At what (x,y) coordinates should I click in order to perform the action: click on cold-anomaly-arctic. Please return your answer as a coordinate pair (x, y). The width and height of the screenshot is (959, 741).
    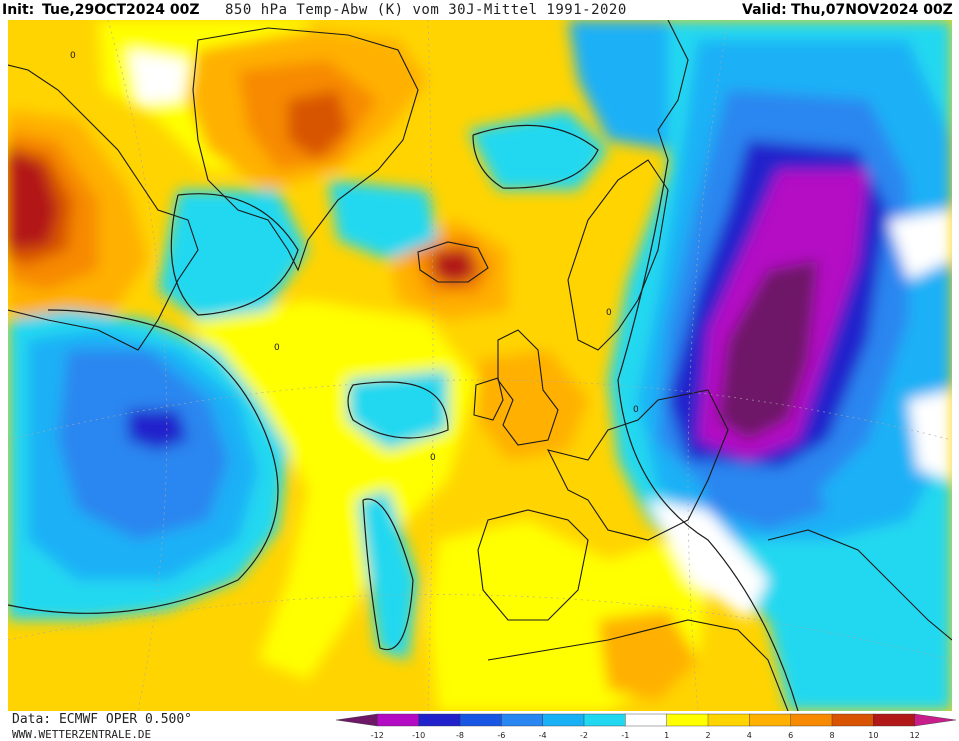
    Looking at the image, I should click on (538, 150).